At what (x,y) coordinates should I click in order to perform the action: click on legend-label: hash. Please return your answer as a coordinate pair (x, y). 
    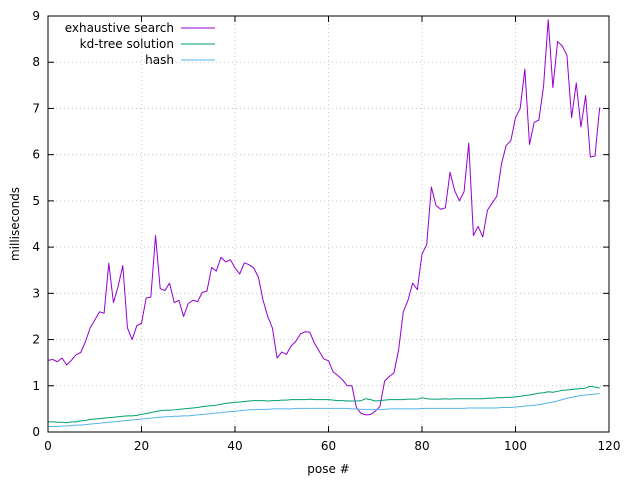
    Looking at the image, I should click on (159, 60).